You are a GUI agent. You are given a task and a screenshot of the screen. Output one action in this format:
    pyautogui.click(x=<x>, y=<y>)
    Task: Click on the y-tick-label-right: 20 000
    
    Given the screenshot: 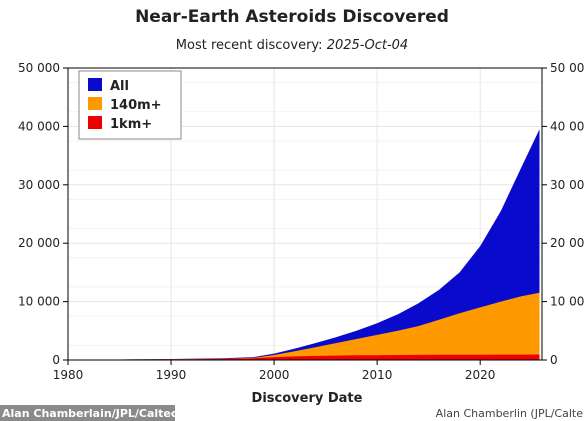 What is the action you would take?
    pyautogui.click(x=567, y=243)
    